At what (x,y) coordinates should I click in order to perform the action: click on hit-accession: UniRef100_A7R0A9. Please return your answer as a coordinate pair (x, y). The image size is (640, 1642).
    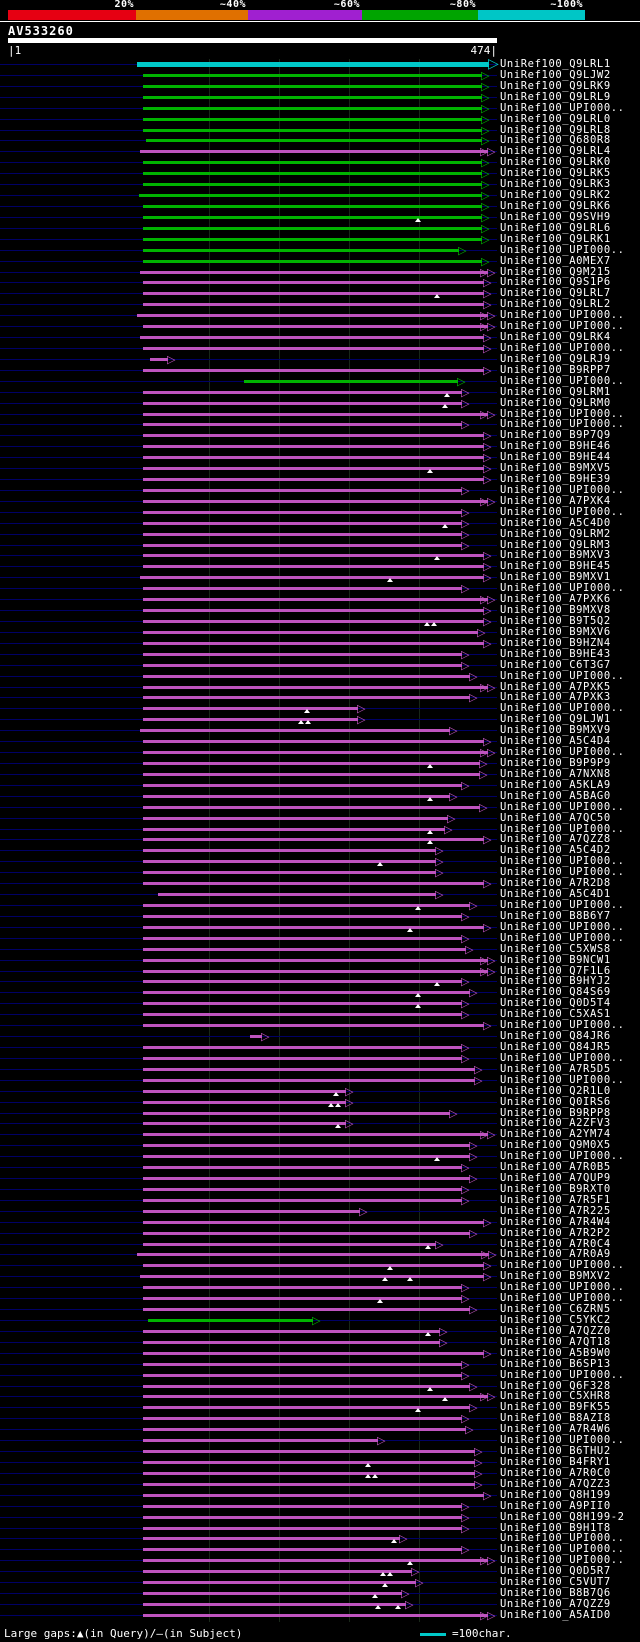
    Looking at the image, I should click on (555, 1254).